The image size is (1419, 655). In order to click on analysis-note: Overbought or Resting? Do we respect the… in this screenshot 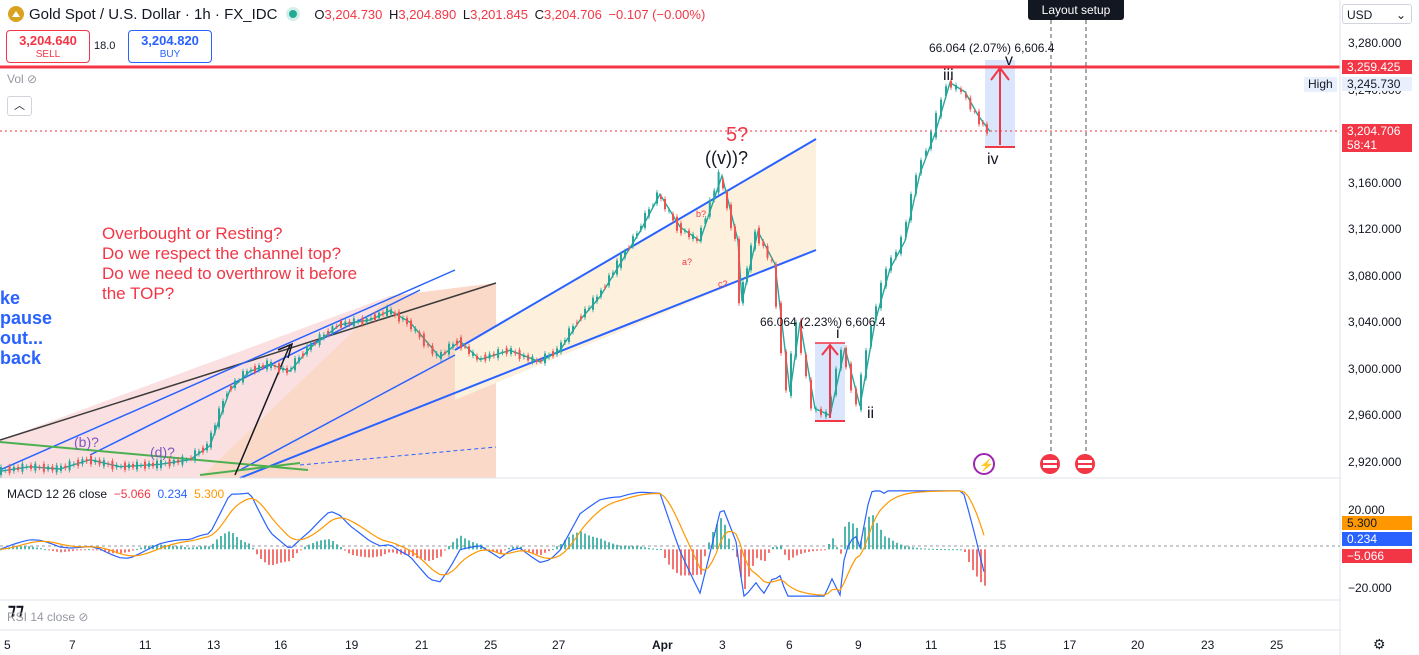, I will do `click(230, 263)`.